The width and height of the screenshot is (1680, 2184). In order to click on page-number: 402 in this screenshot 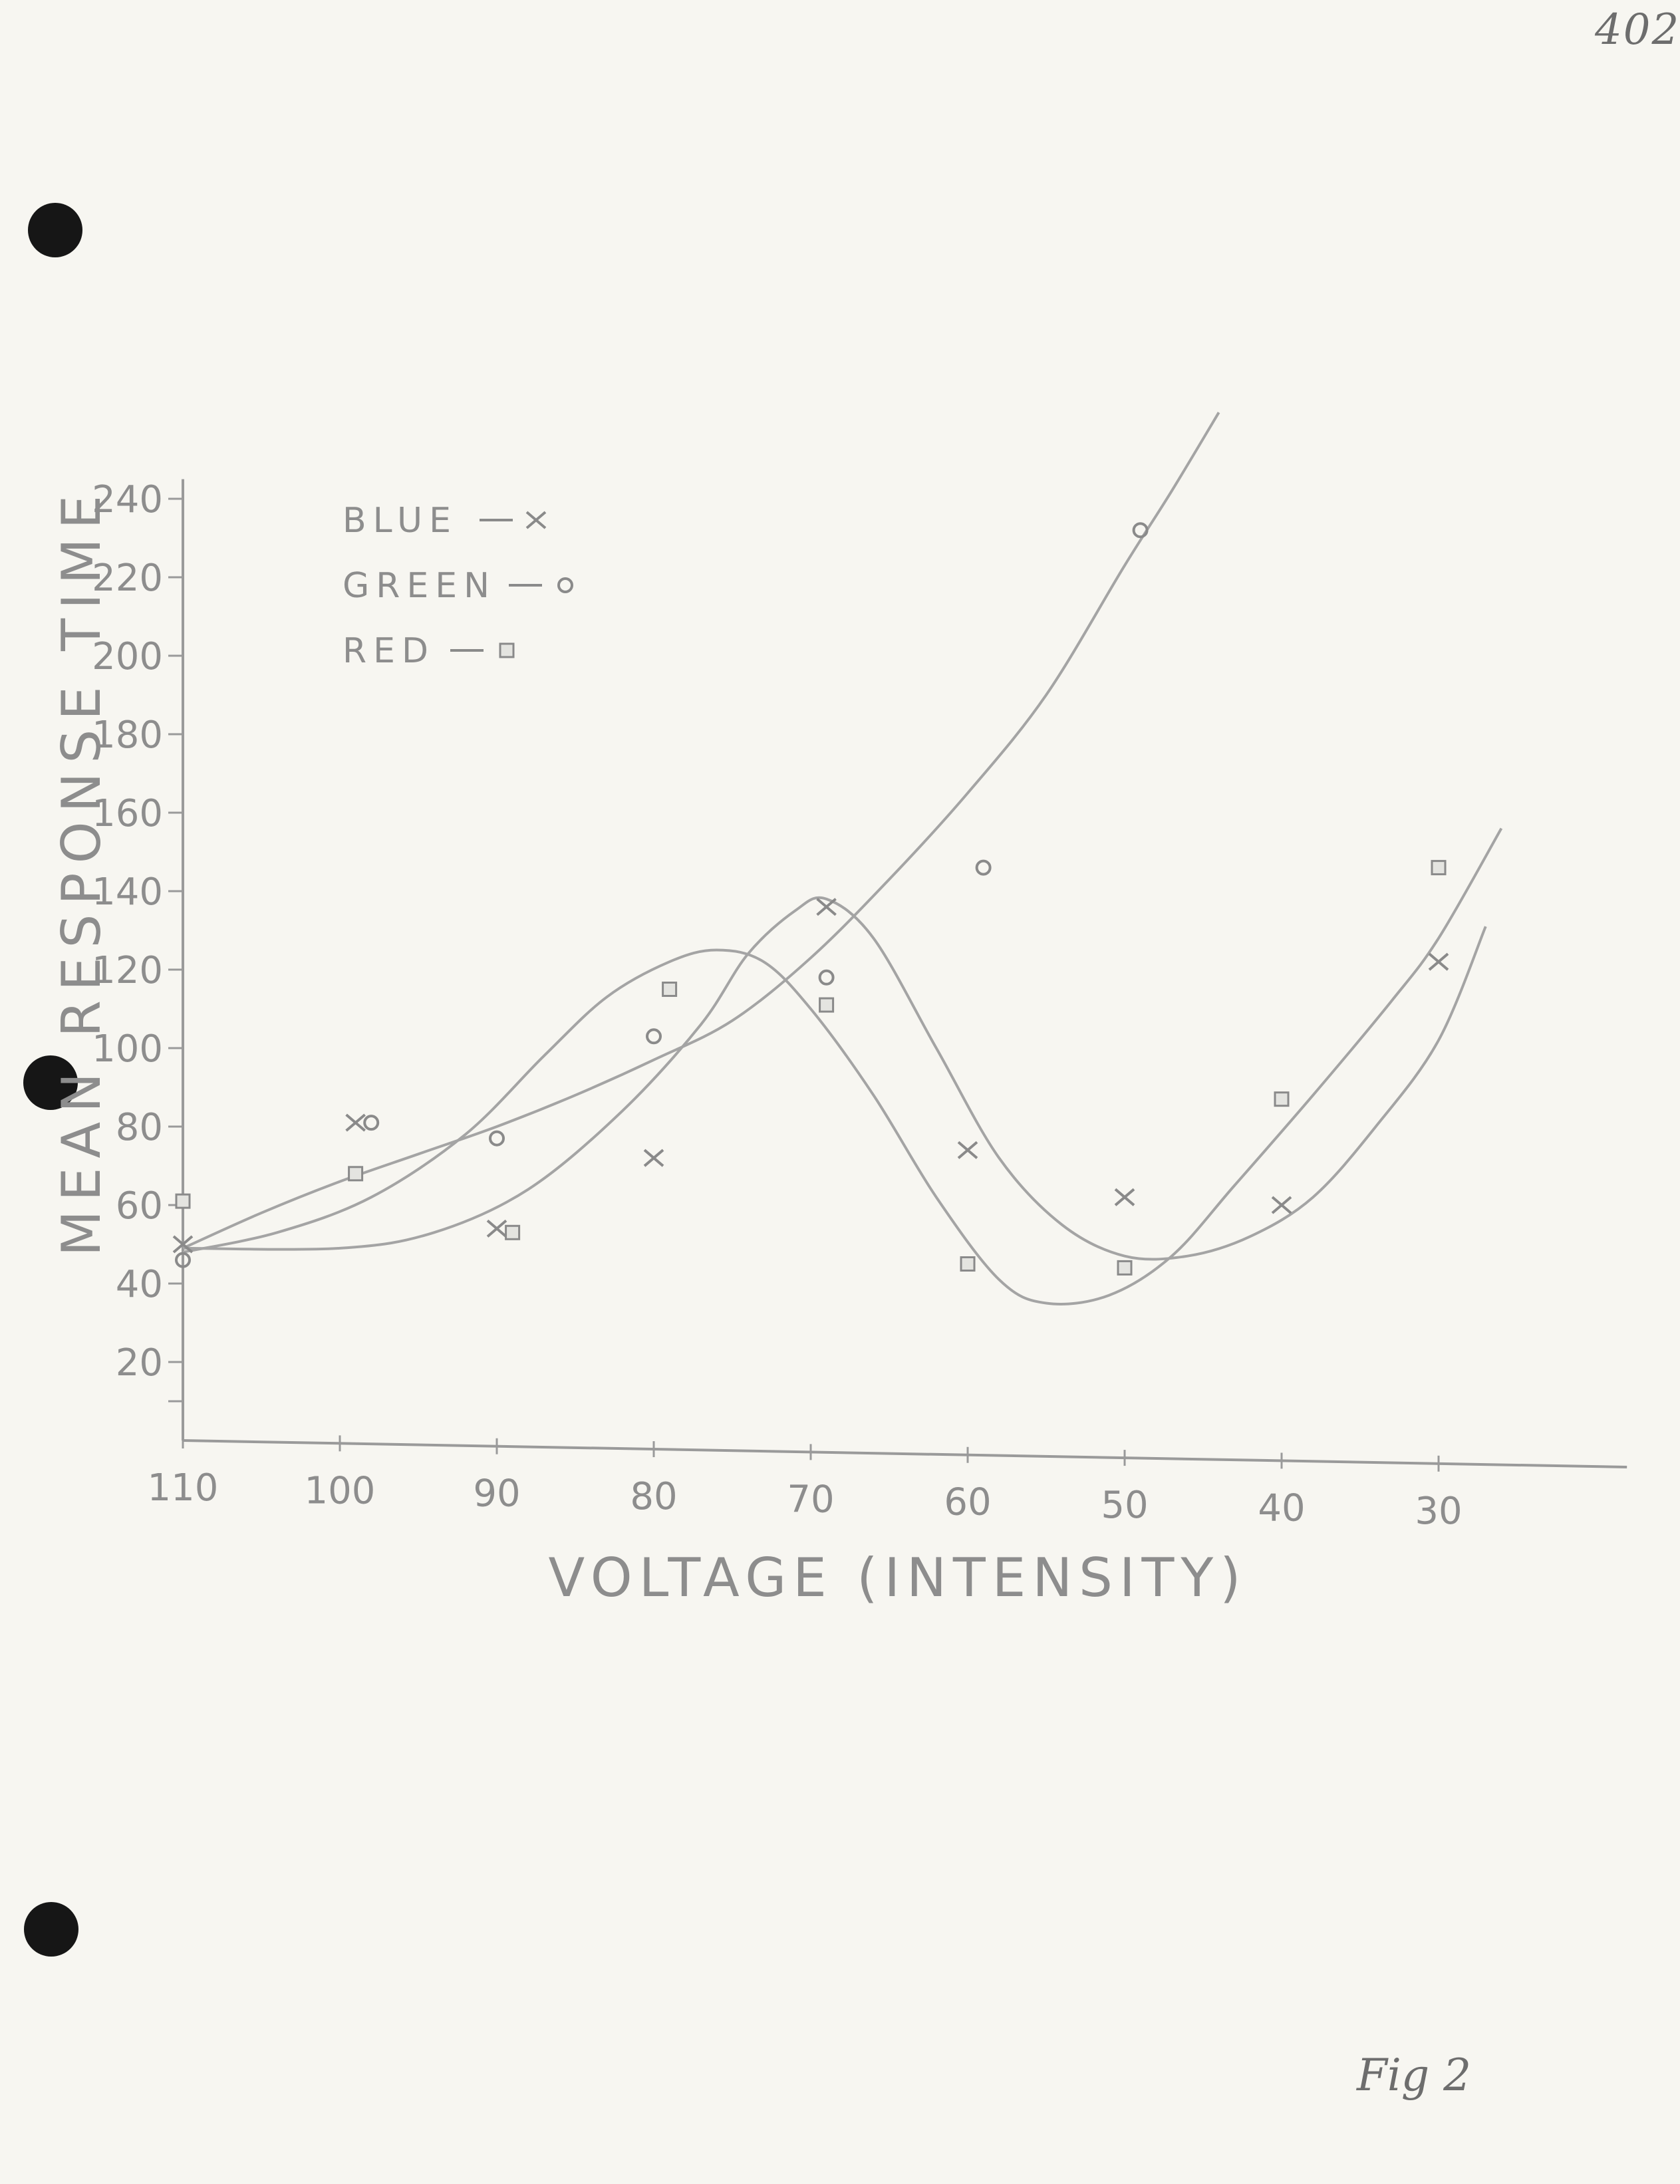, I will do `click(1637, 30)`.